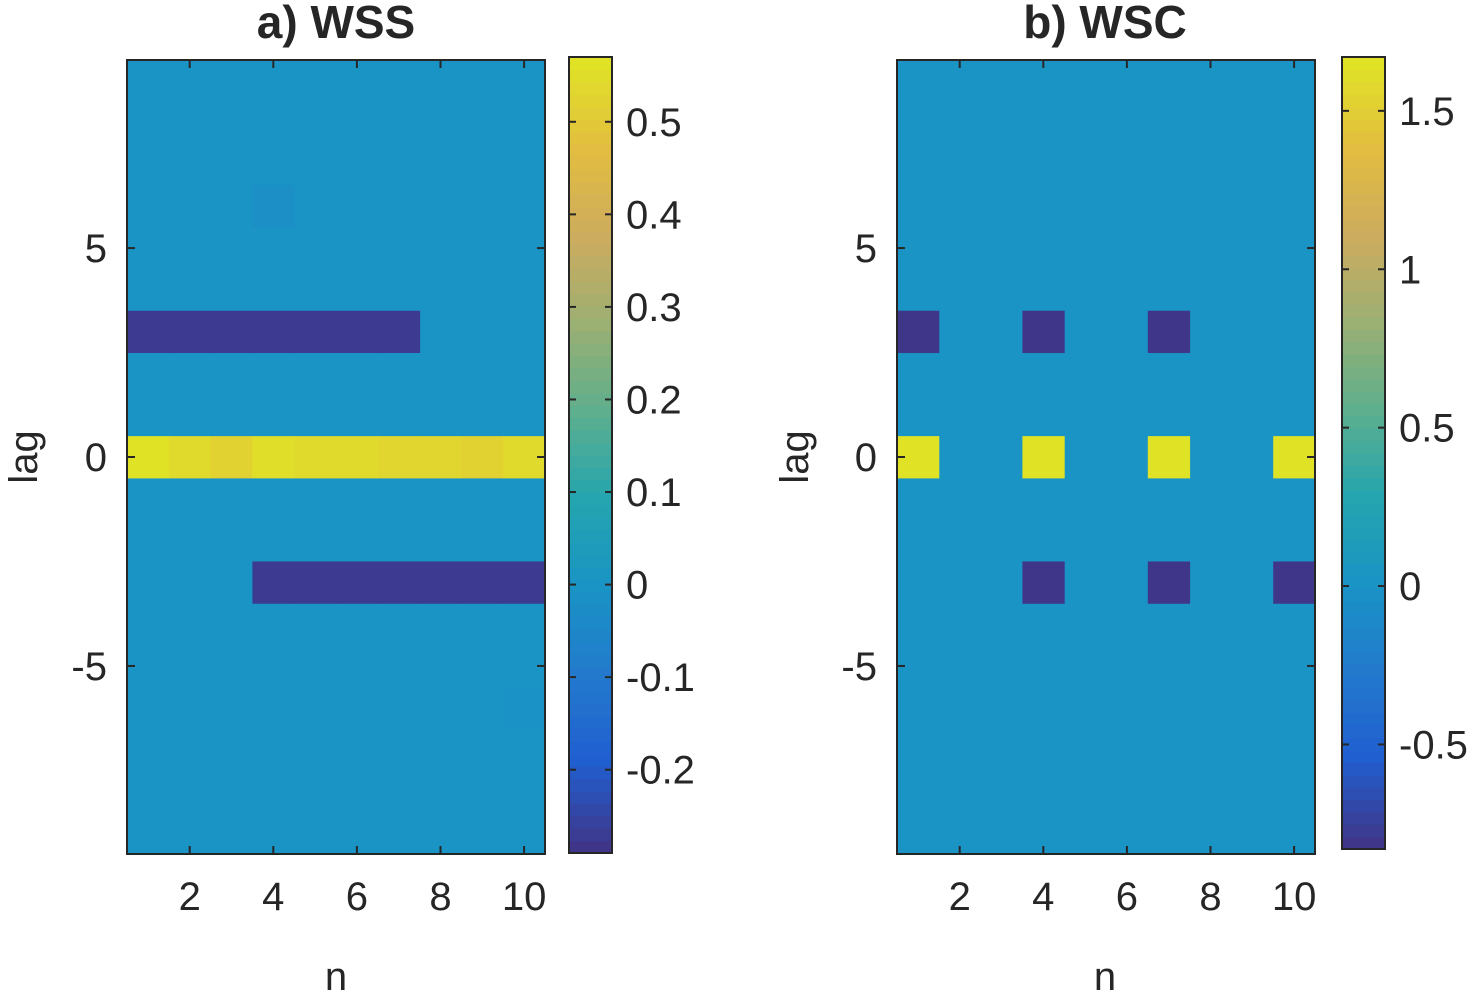 The height and width of the screenshot is (996, 1479). Describe the element at coordinates (273, 897) in the screenshot. I see `x-tick-label: 4` at that location.